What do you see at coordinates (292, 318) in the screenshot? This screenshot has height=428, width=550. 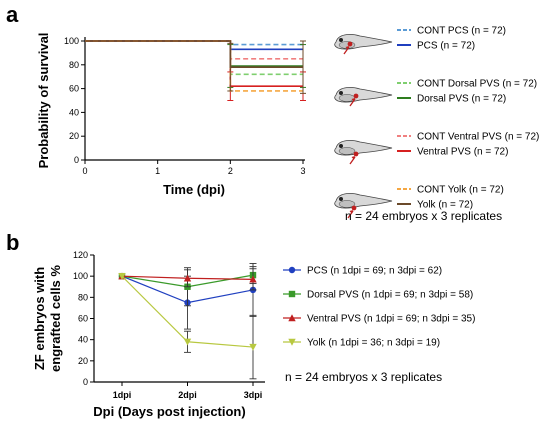 I see `engraftment-legend-marker-ventral-pvs` at bounding box center [292, 318].